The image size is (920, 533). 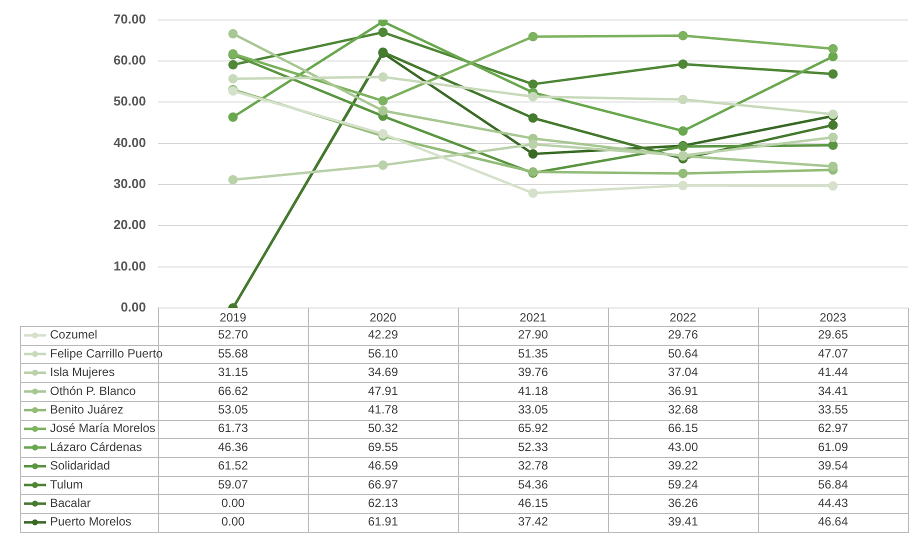 I want to click on data-label: 42.29, so click(x=383, y=335).